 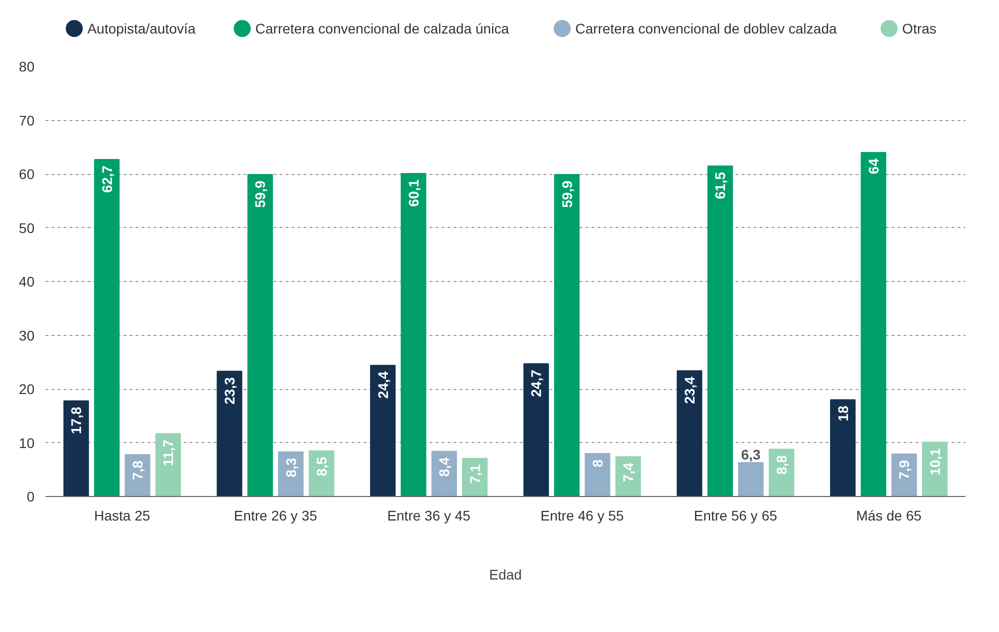 I want to click on x-tick-label: Hasta 25, so click(x=122, y=516).